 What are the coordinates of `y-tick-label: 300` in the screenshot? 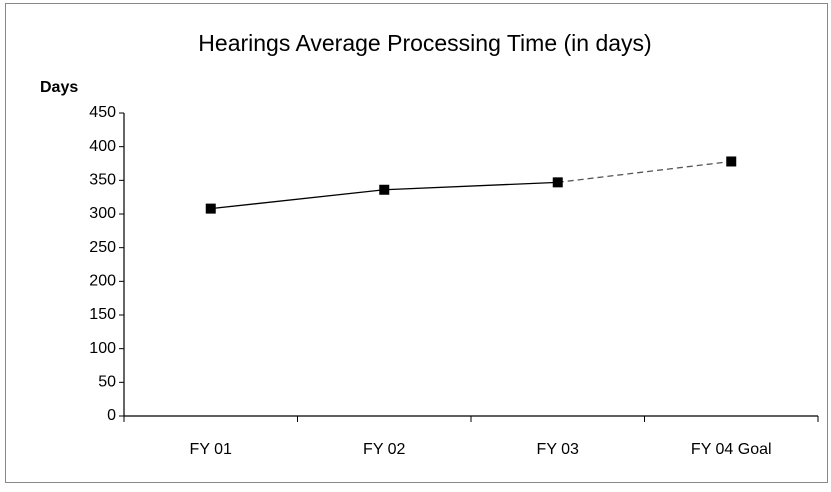 It's located at (102, 213).